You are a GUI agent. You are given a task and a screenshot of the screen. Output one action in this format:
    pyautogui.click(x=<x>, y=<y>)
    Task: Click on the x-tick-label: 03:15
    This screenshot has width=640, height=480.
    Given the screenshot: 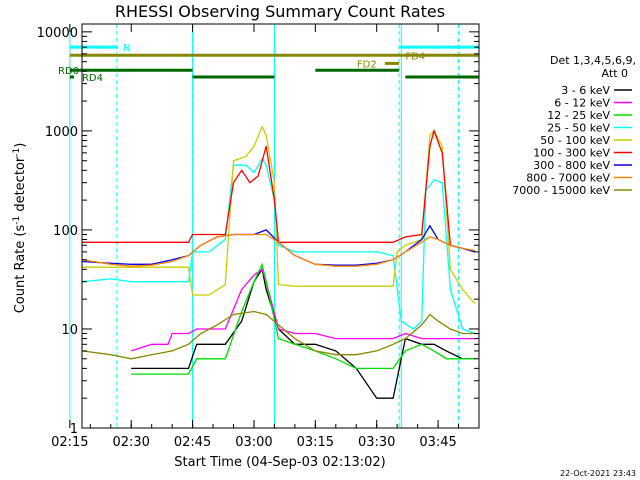 What is the action you would take?
    pyautogui.click(x=315, y=442)
    